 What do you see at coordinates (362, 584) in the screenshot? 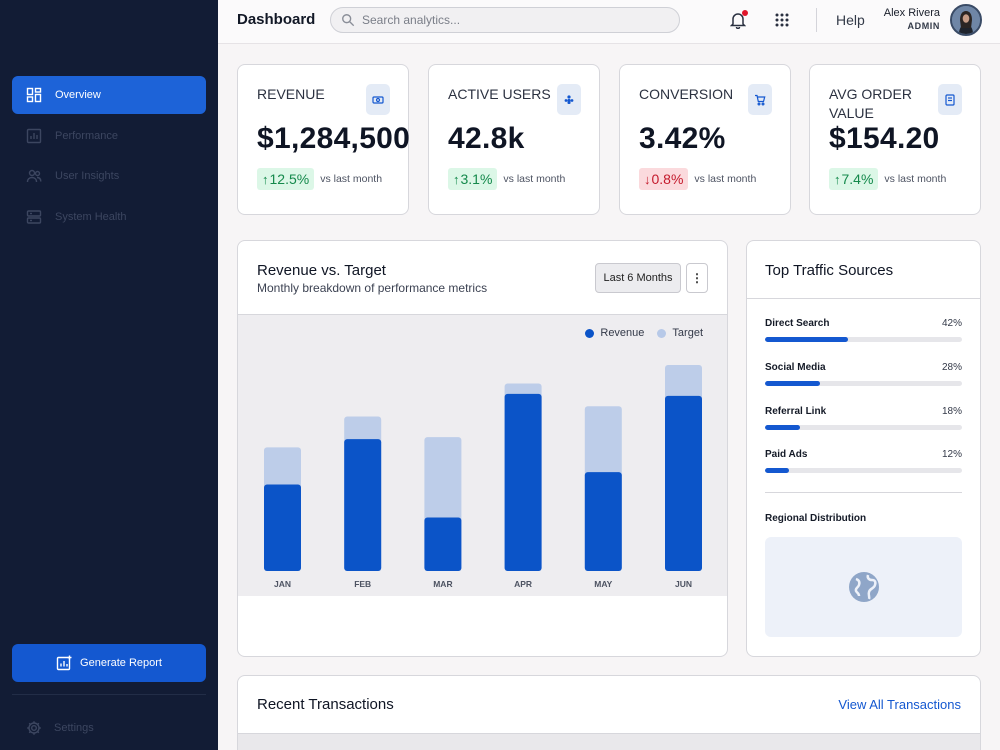
I see `x-tick-label: FEB` at bounding box center [362, 584].